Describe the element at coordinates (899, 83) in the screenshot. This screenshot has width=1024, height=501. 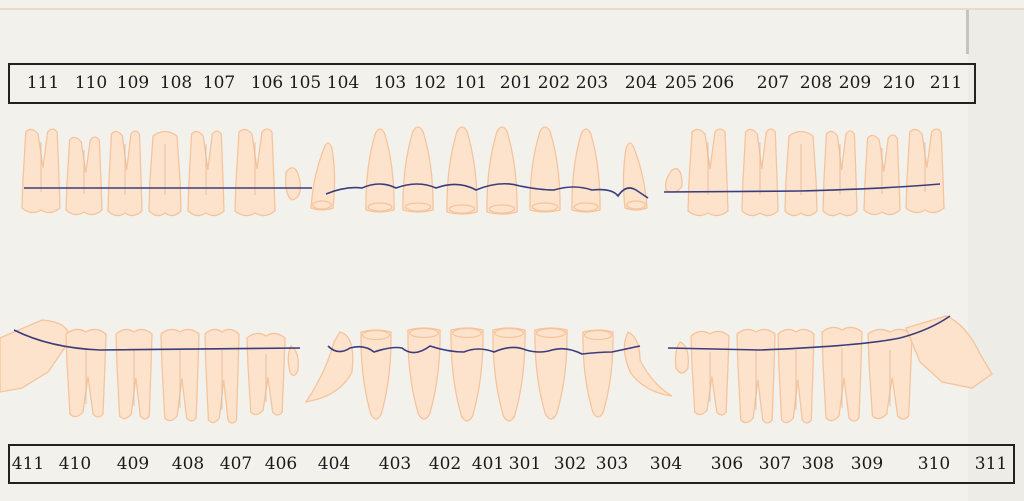
I see `tooth-number-label: 210` at that location.